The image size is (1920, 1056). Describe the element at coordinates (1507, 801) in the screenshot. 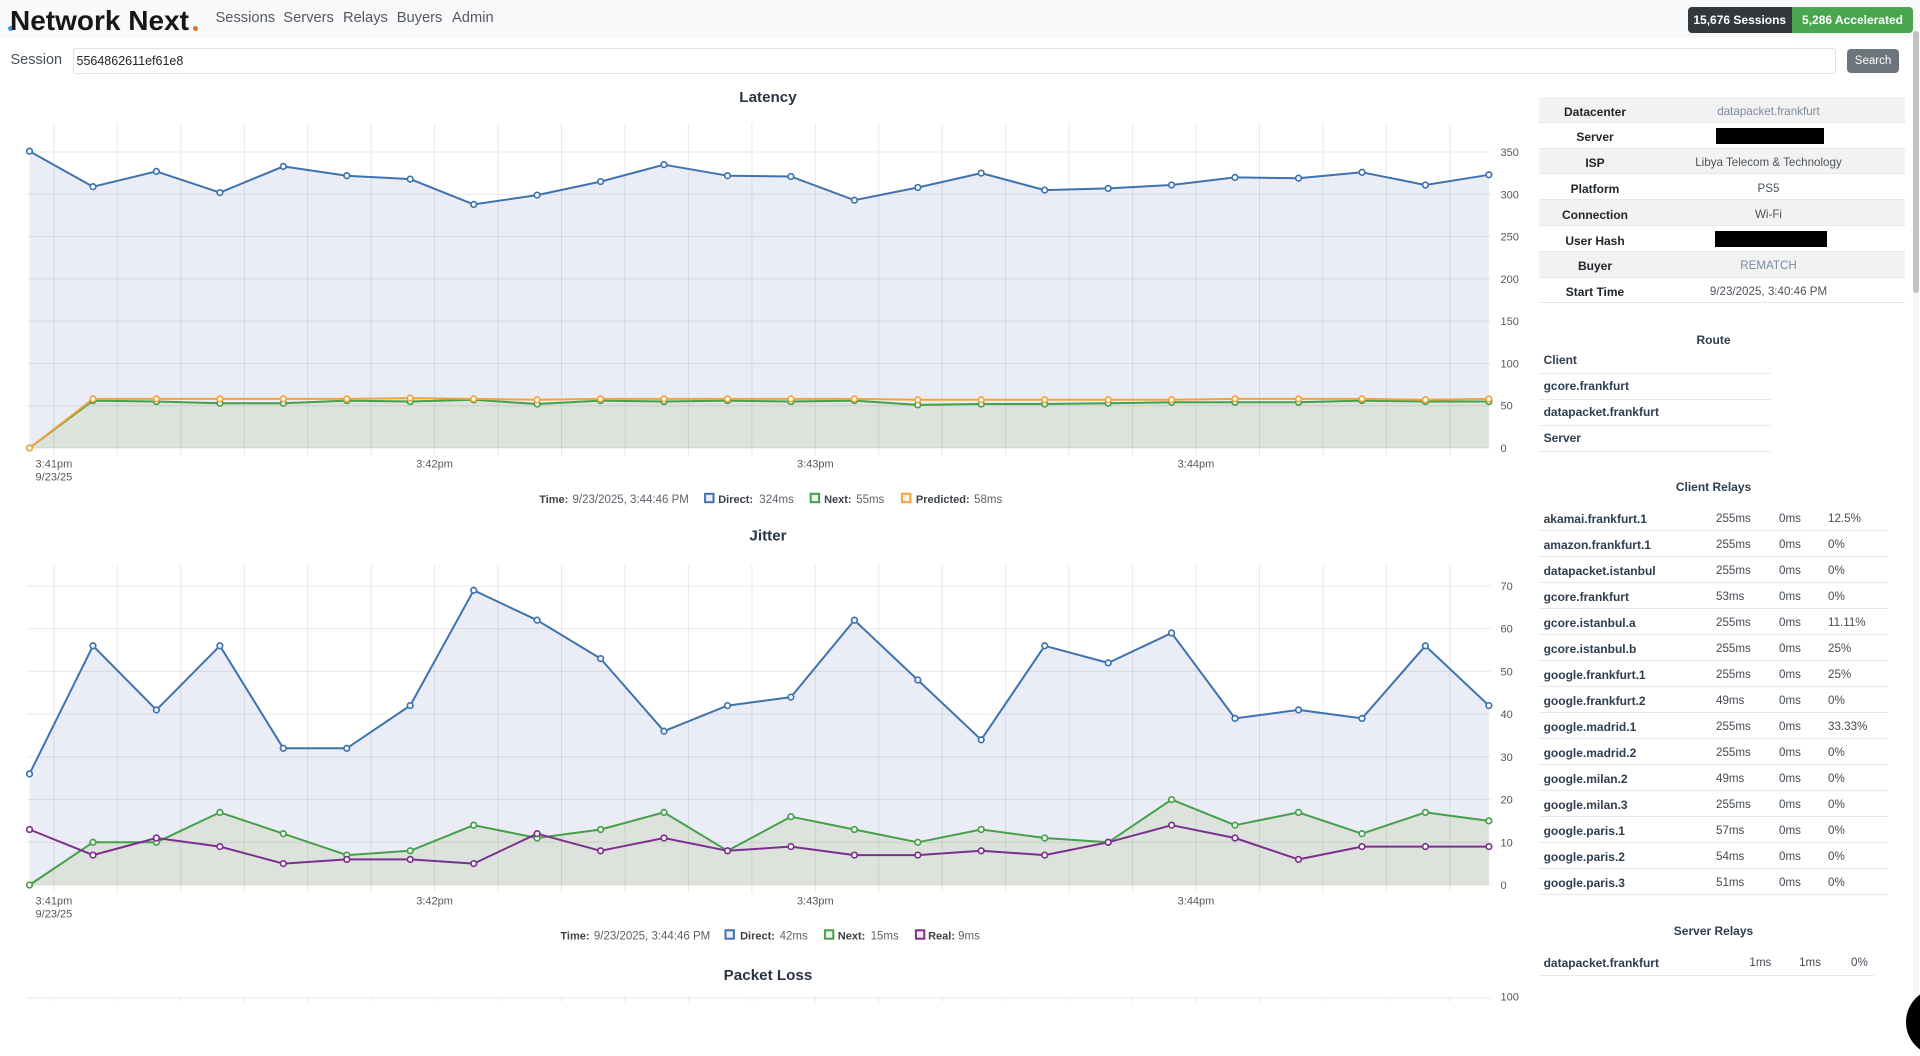

I see `svg-text: 20` at that location.